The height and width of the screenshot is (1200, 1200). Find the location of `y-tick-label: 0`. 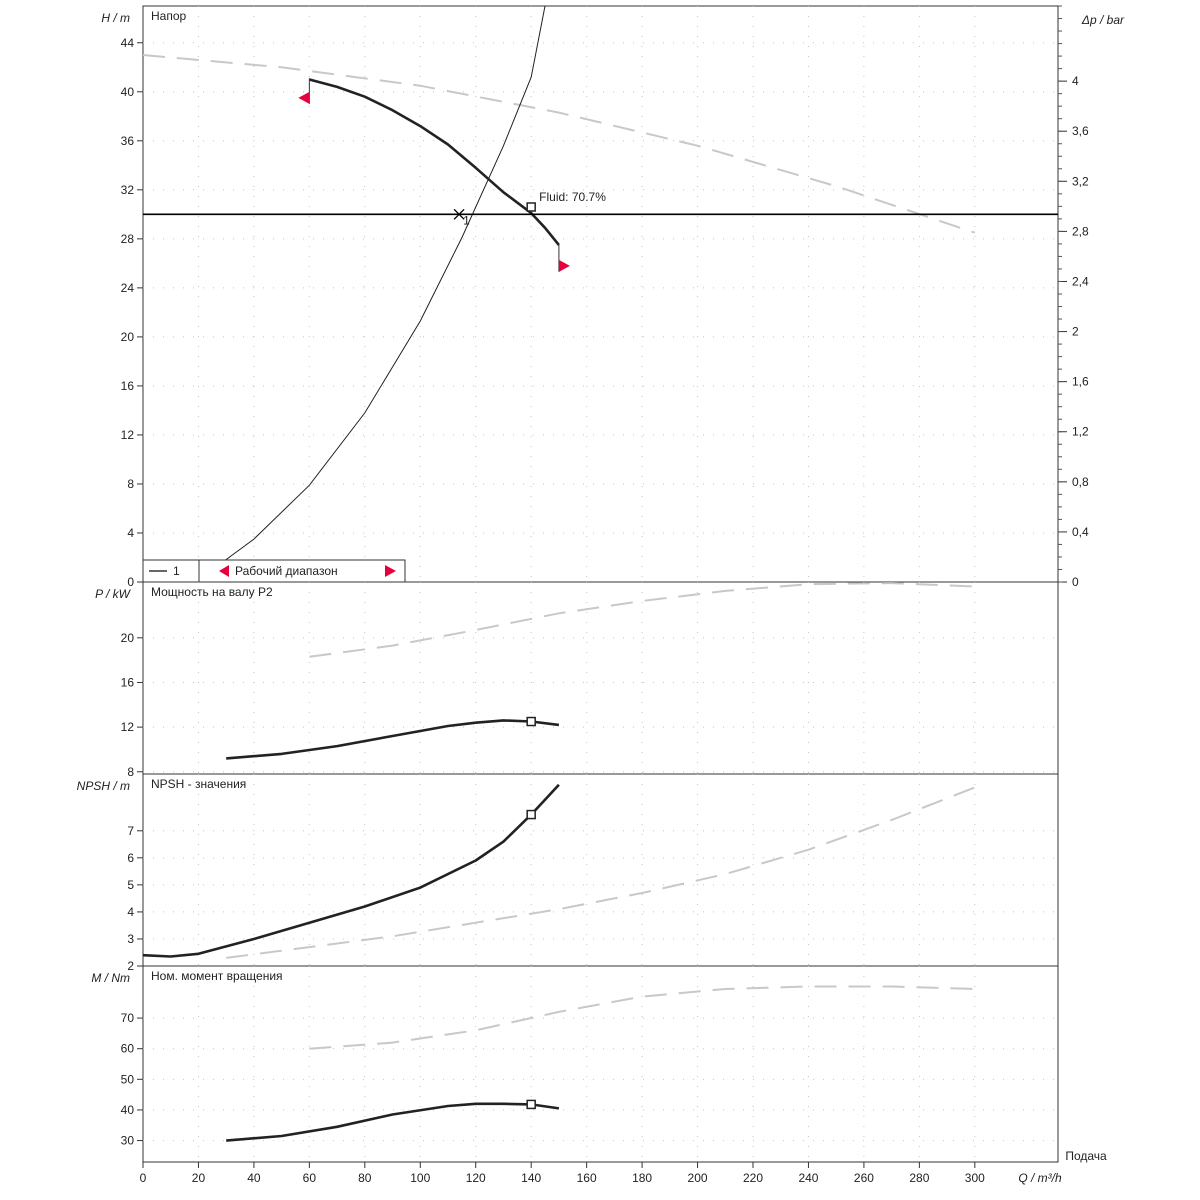

y-tick-label: 0 is located at coordinates (130, 582).